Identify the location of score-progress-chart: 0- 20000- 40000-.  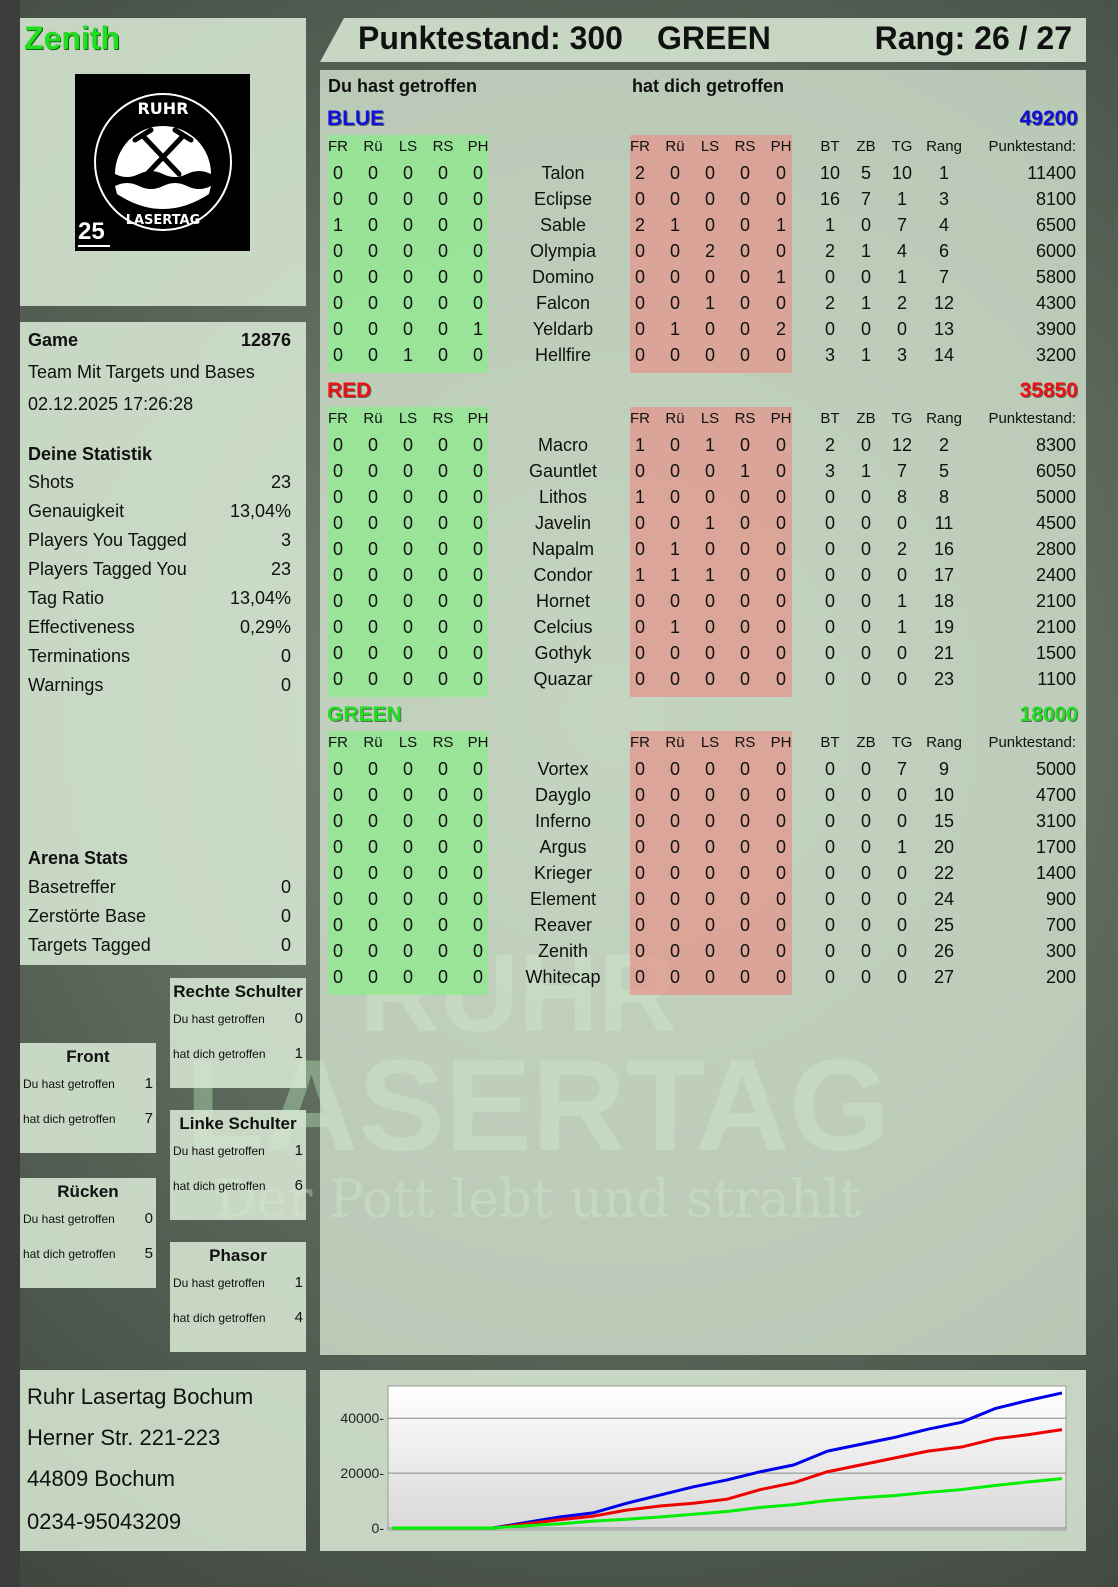
(703, 1460).